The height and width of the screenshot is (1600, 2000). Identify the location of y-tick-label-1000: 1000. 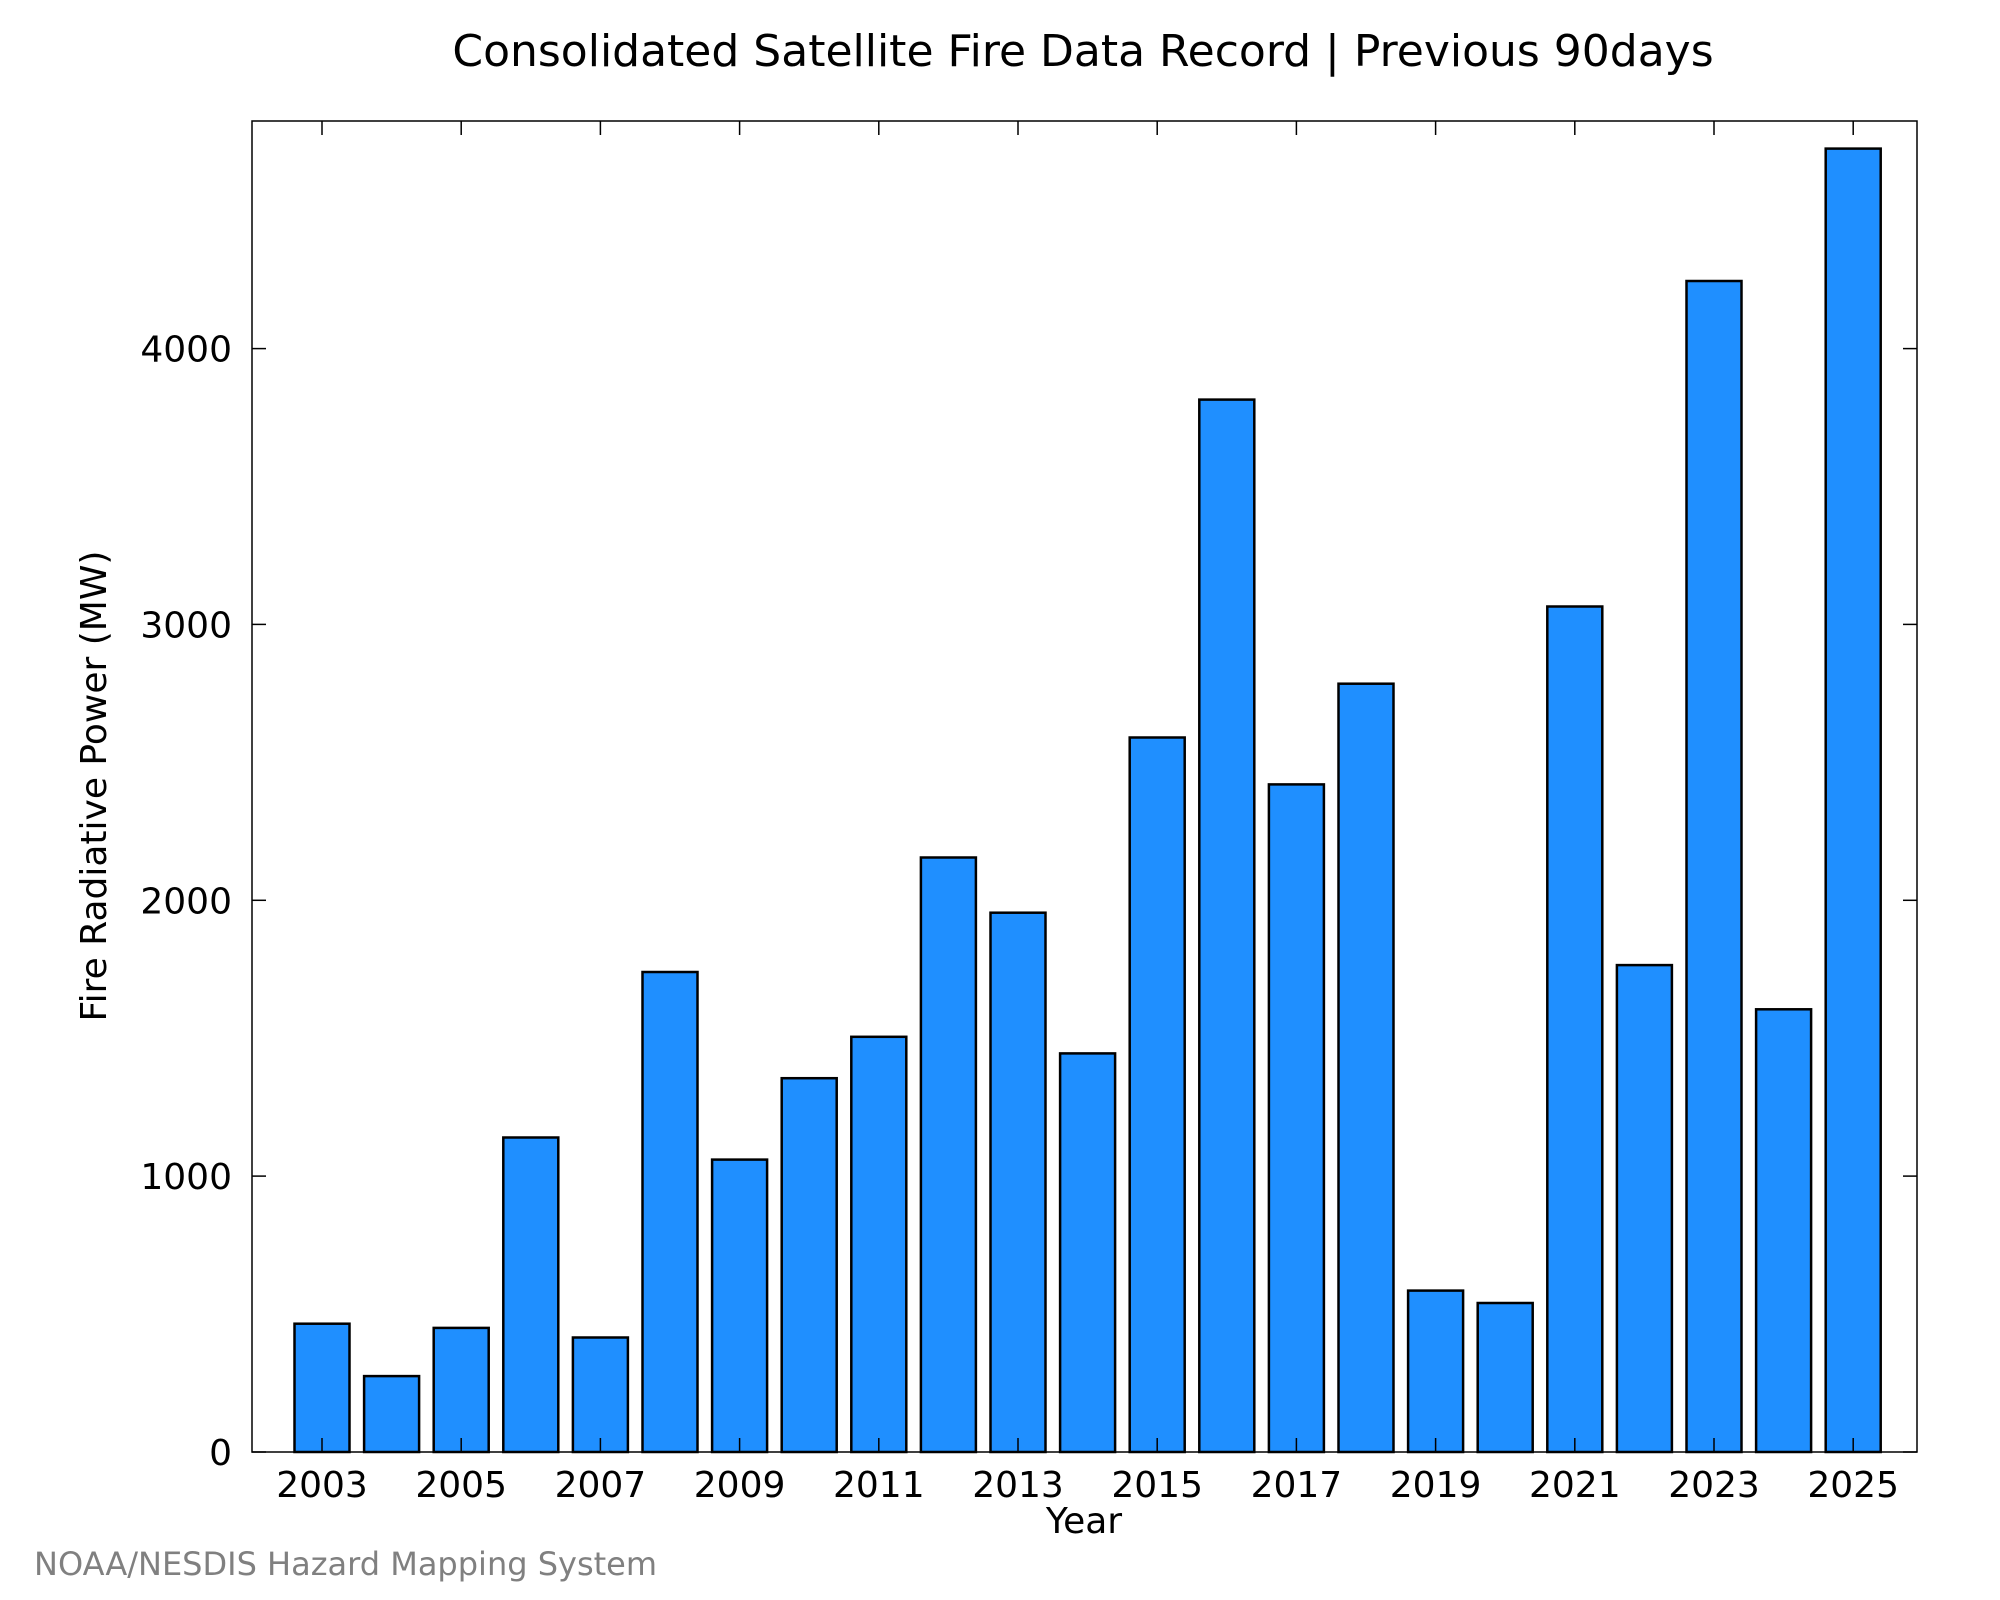
(186, 1177).